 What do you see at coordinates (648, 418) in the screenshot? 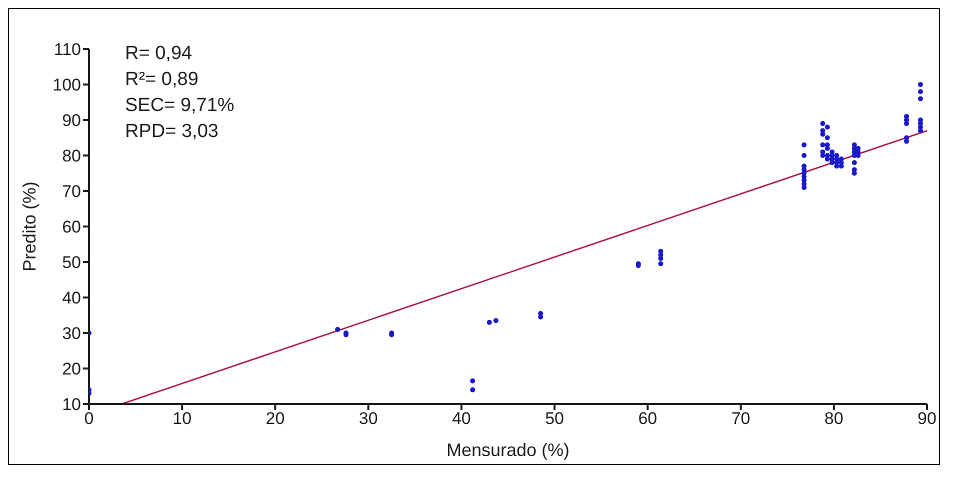
I see `x-tick-label: 60` at bounding box center [648, 418].